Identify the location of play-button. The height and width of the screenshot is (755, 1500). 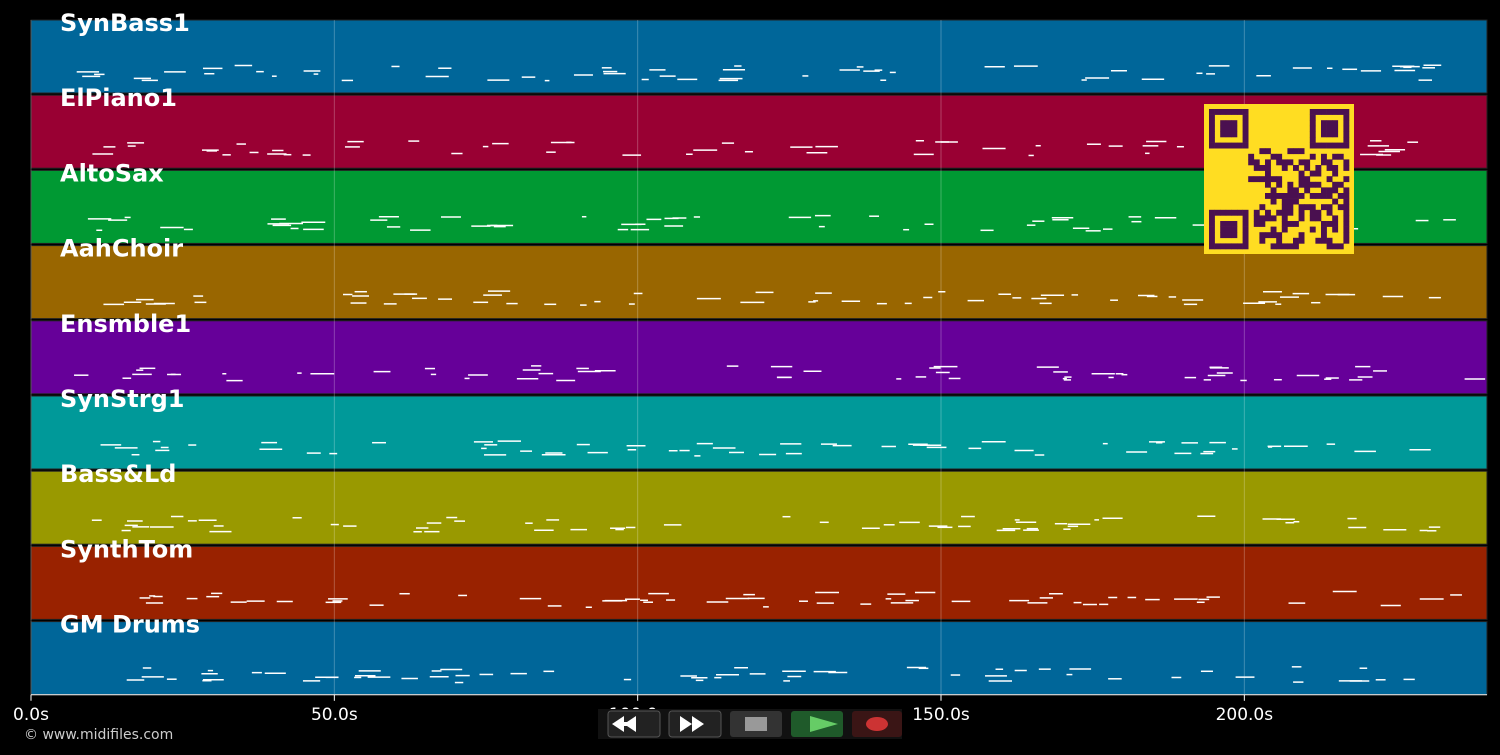
(817, 724).